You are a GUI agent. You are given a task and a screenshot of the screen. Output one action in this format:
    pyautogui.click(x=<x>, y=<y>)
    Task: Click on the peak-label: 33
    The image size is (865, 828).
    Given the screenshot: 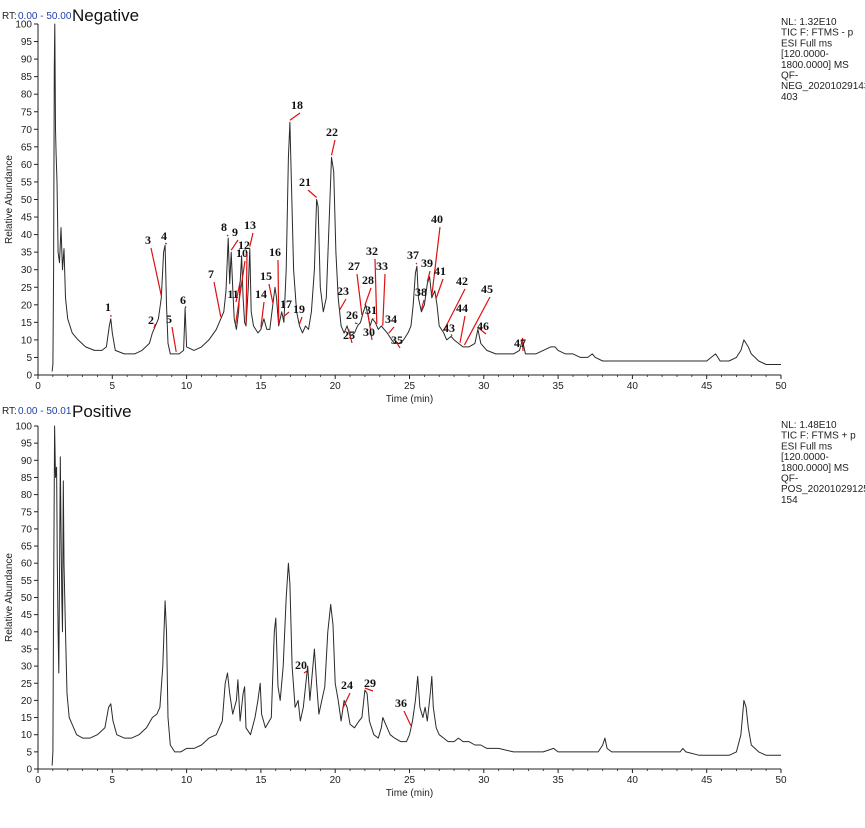 What is the action you would take?
    pyautogui.click(x=382, y=266)
    